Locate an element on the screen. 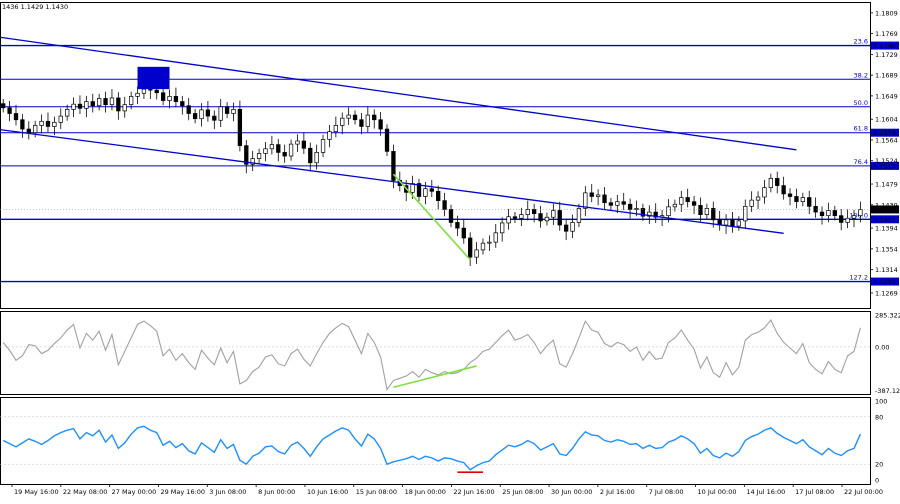 The width and height of the screenshot is (900, 504). date-tick-label: 10 Jul 00:00 is located at coordinates (717, 492).